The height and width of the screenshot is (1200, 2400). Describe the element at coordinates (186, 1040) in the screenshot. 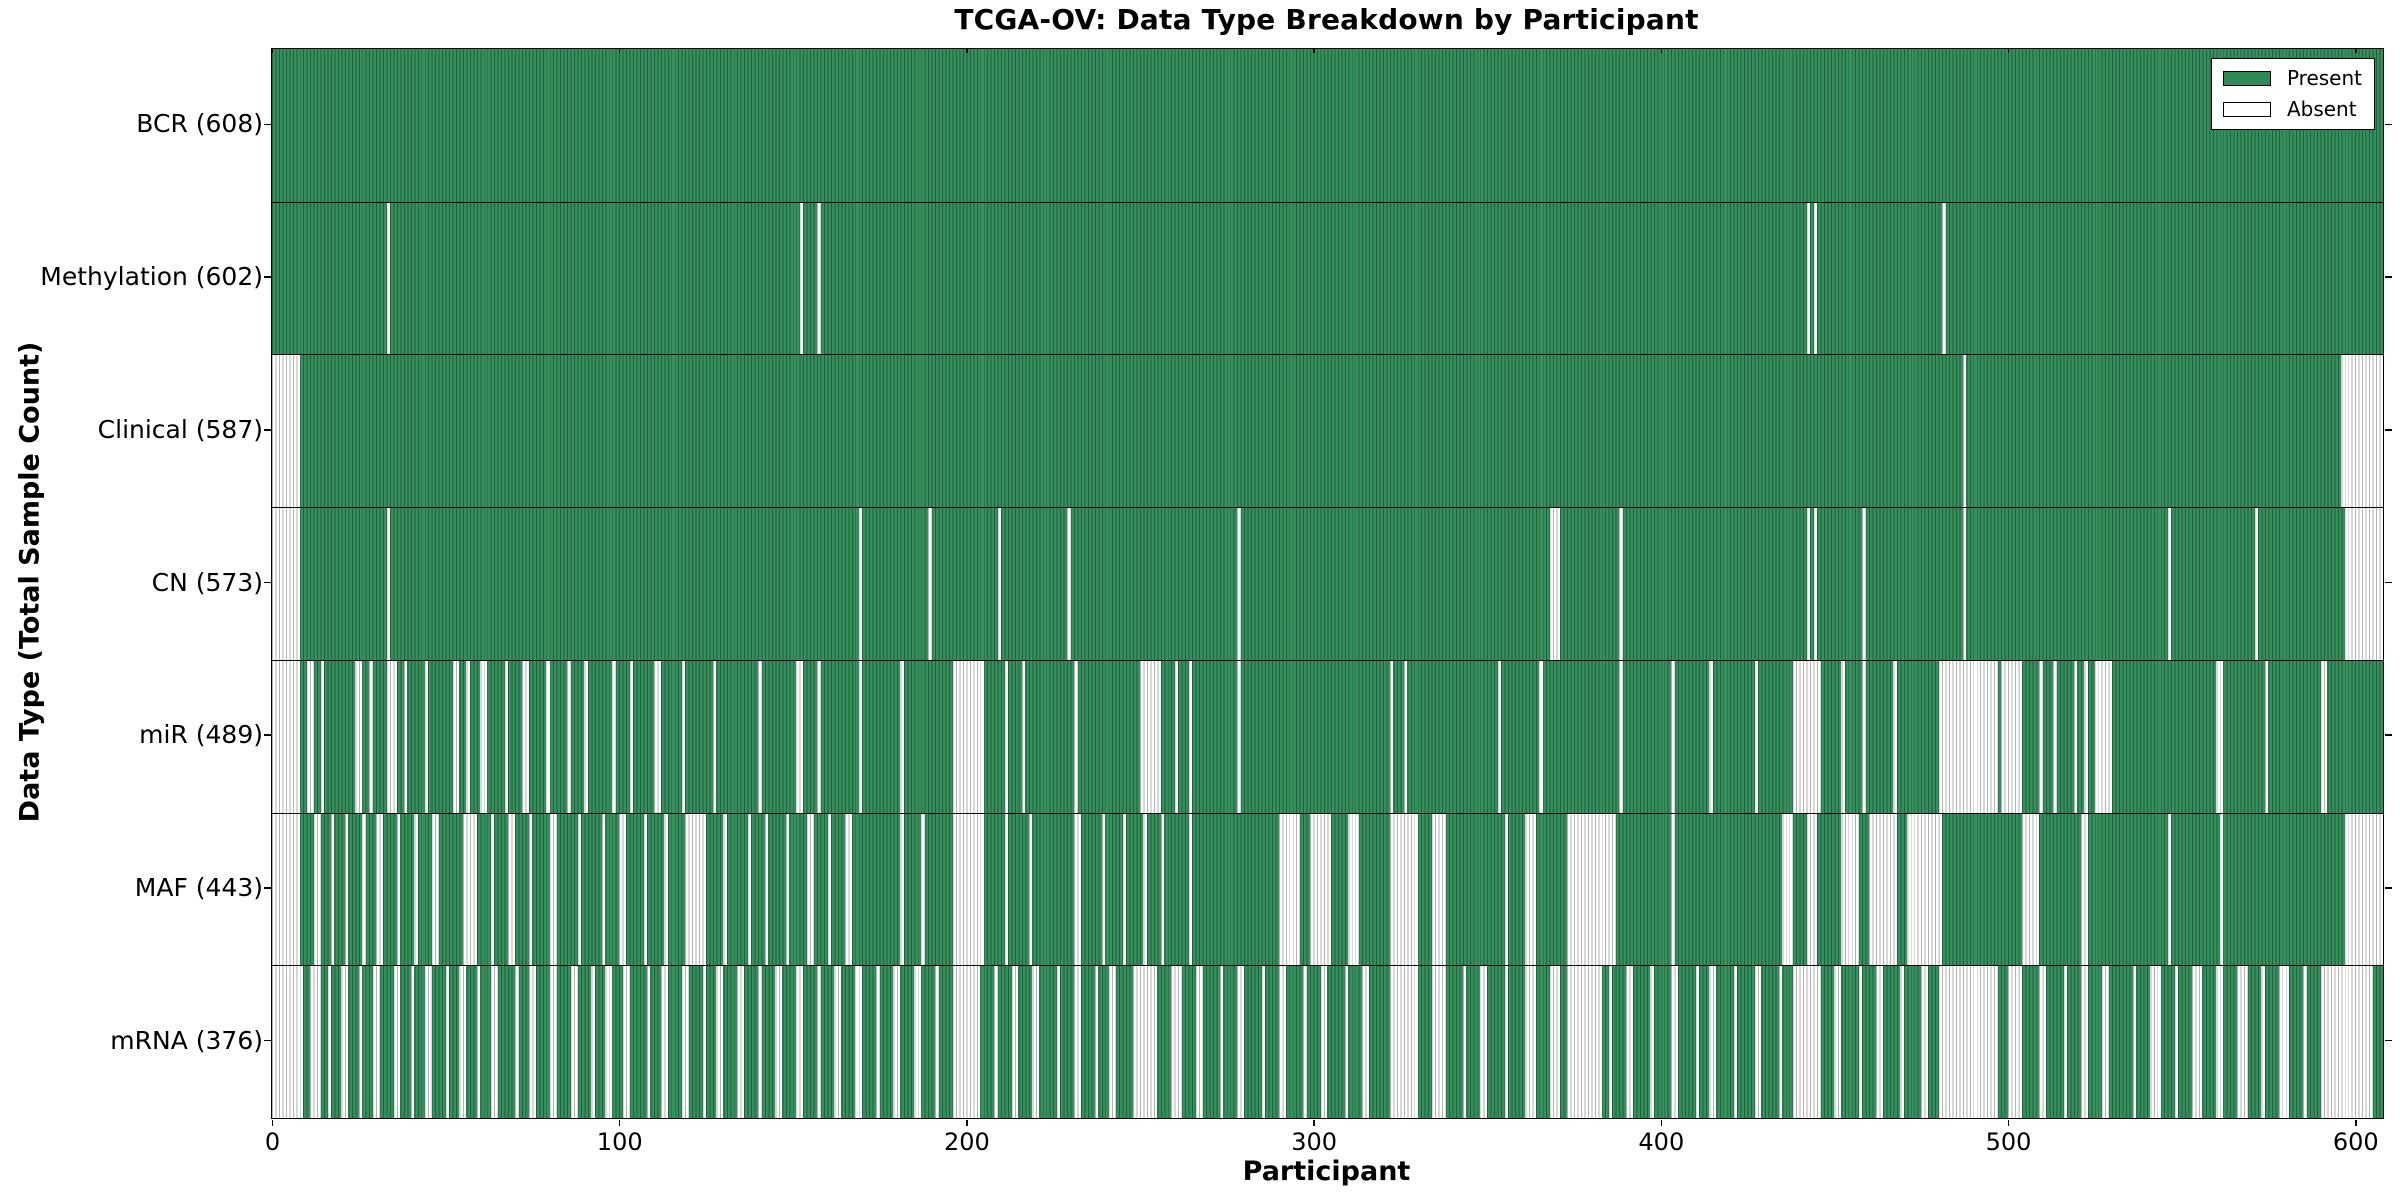

I see `row-label-mrna: mRNA (376)` at that location.